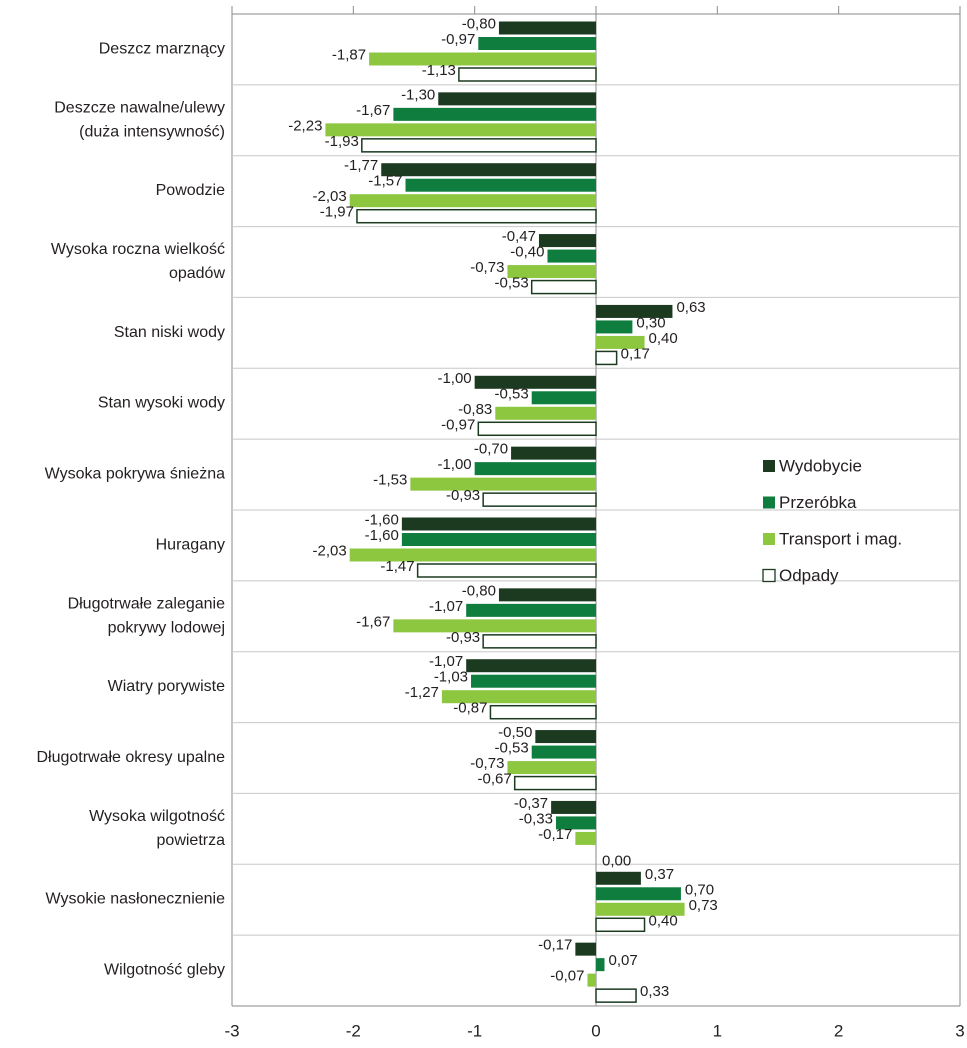  I want to click on category-label-line: (duża intensywność), so click(152, 132).